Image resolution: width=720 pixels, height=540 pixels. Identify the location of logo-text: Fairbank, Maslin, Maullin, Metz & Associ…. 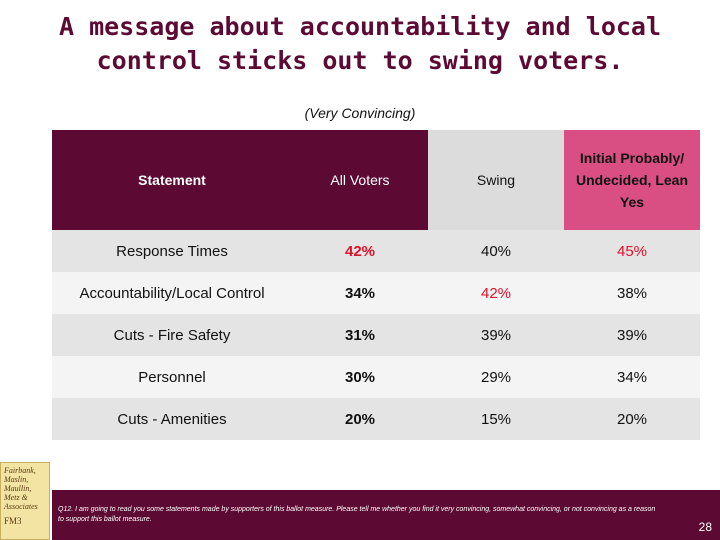
(21, 488).